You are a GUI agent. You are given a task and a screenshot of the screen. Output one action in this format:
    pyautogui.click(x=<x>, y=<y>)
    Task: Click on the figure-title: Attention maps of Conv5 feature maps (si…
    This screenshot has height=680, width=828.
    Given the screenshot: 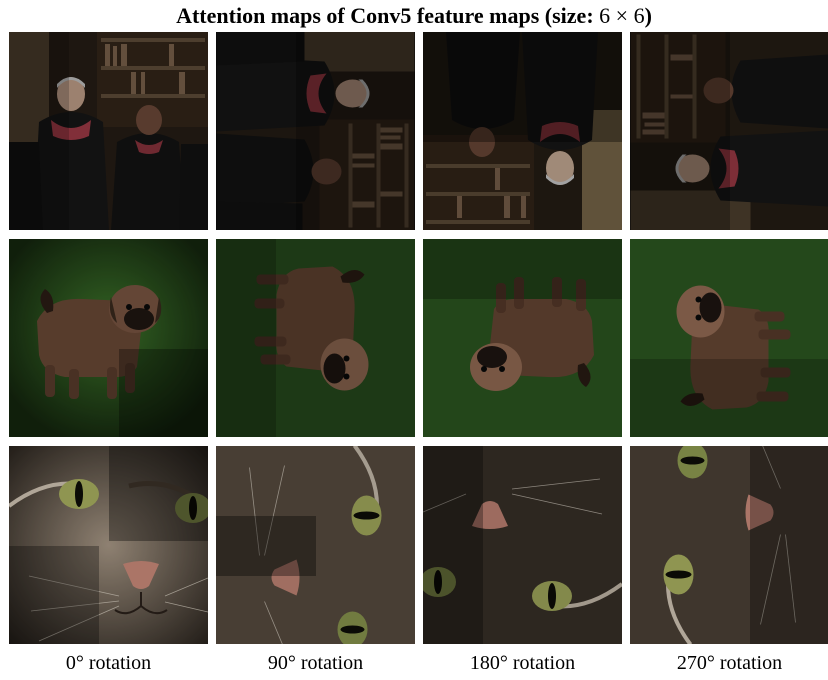 What is the action you would take?
    pyautogui.click(x=414, y=16)
    